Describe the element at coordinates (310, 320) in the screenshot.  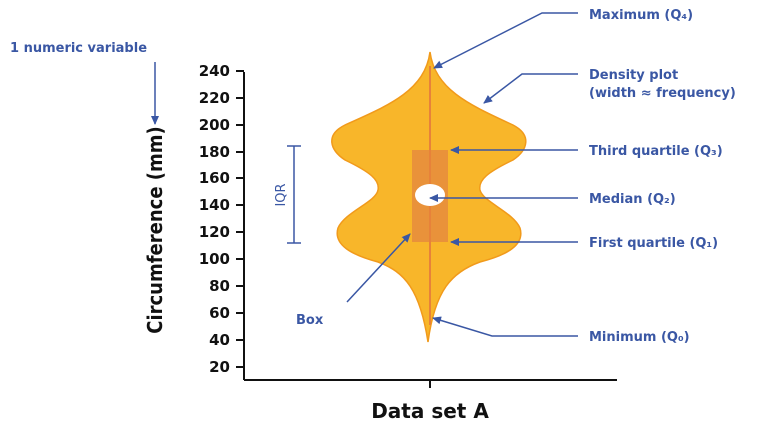
I see `box-label: Box` at that location.